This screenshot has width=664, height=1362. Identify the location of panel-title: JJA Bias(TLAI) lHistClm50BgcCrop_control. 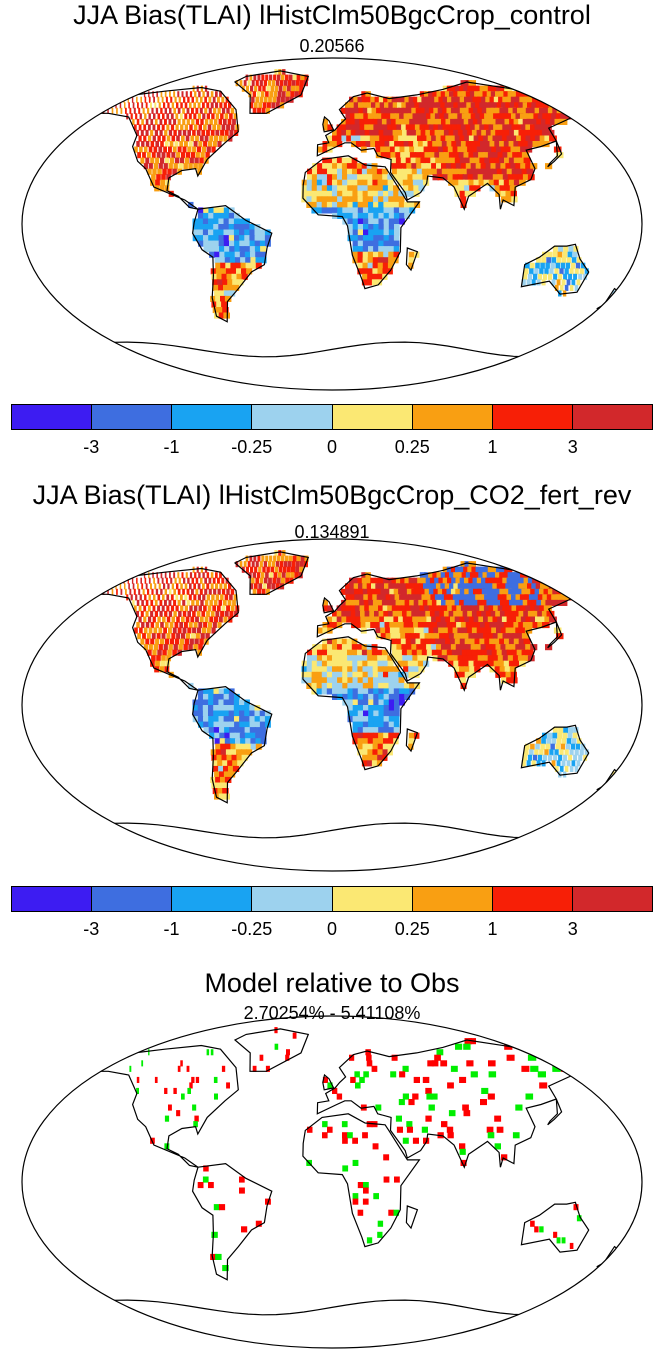
(332, 15).